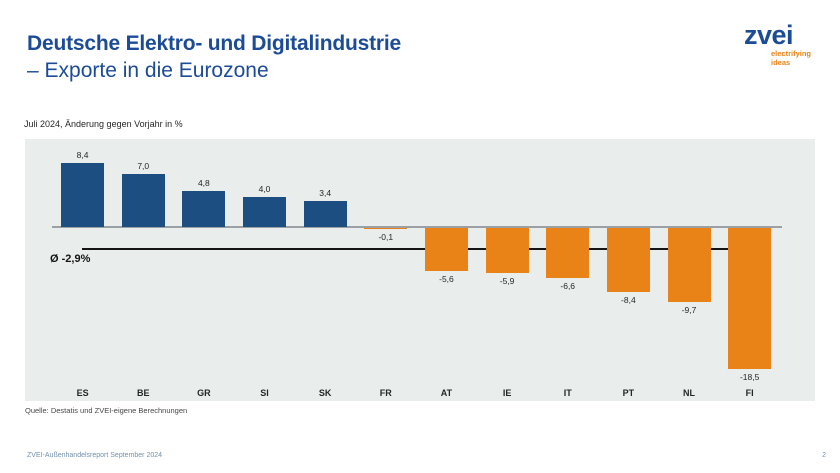  I want to click on bar-value-label-IE: -5,9, so click(507, 280).